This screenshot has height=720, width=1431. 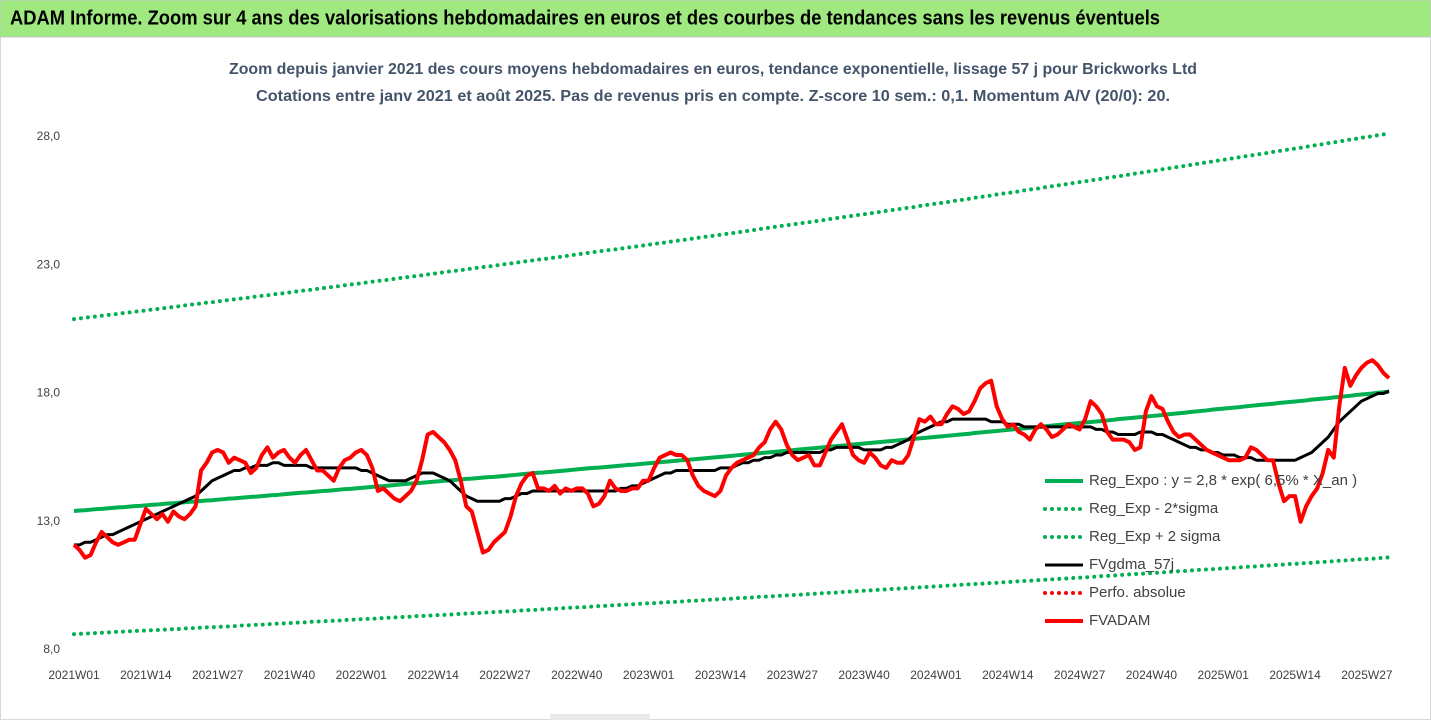 I want to click on x-tick-label: 2022W40, so click(x=577, y=675).